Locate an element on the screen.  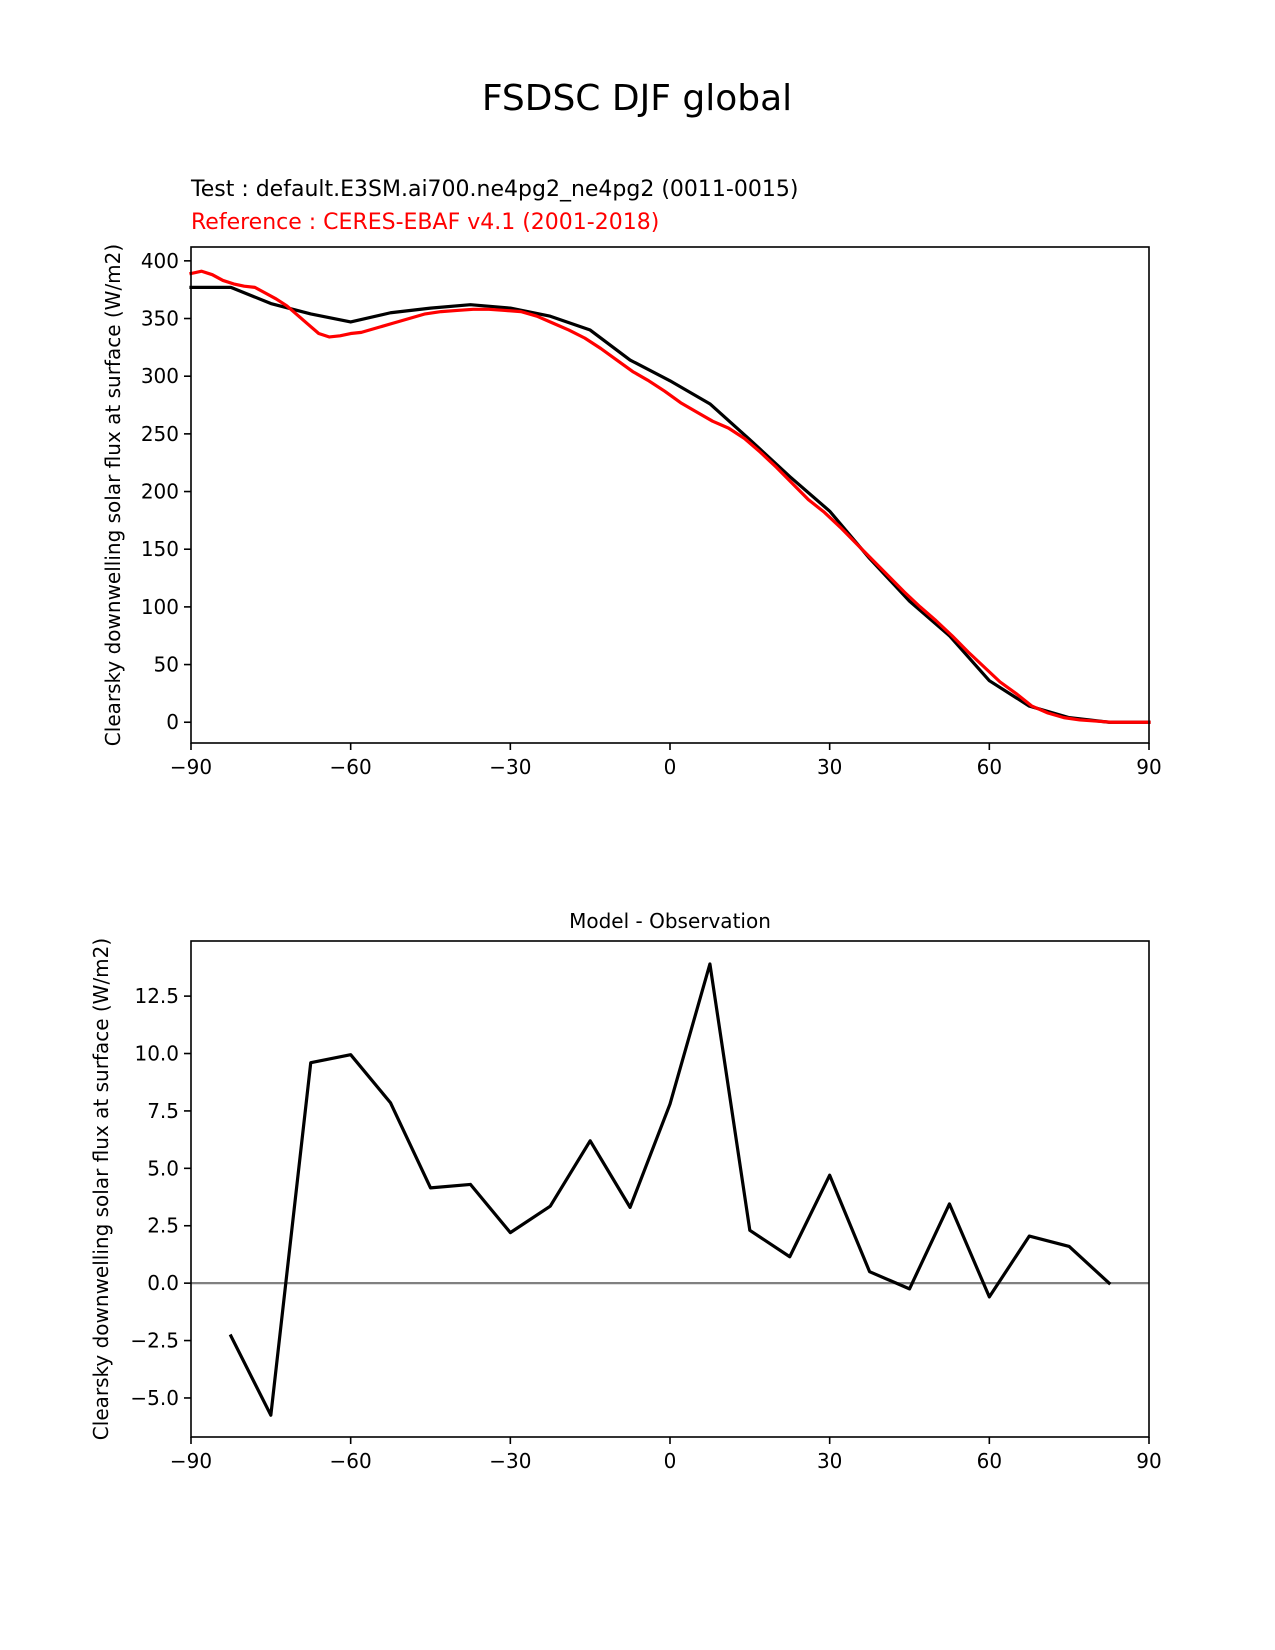
y-tick-label: 100 is located at coordinates (160, 607).